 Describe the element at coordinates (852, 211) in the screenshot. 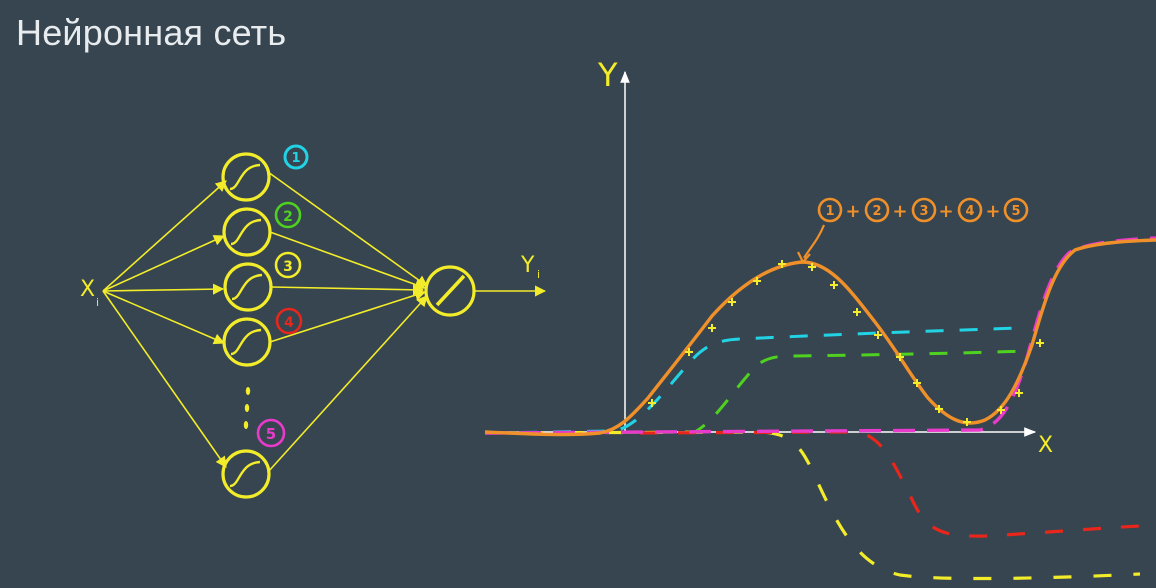

I see `sum-plus-1: +` at that location.